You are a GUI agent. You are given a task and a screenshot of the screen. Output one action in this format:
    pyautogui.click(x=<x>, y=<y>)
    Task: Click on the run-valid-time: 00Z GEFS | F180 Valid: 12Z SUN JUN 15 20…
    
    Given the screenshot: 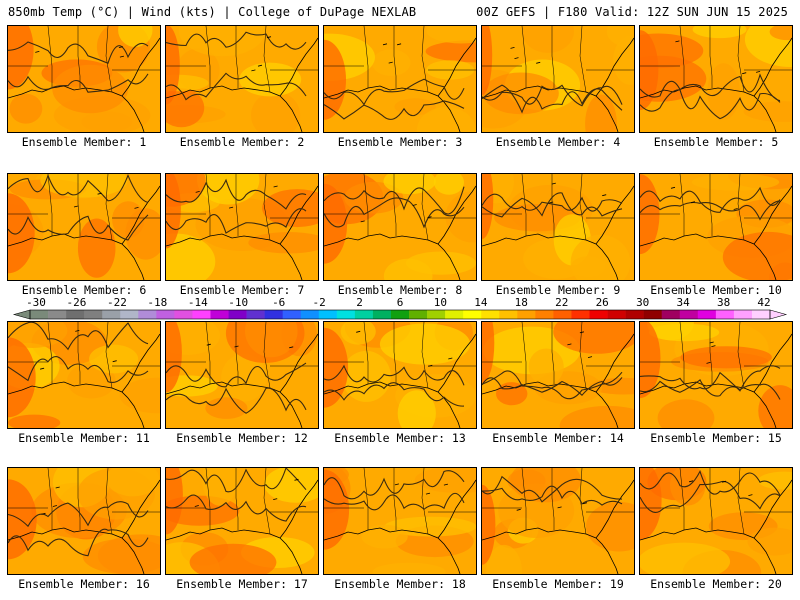 What is the action you would take?
    pyautogui.click(x=632, y=12)
    